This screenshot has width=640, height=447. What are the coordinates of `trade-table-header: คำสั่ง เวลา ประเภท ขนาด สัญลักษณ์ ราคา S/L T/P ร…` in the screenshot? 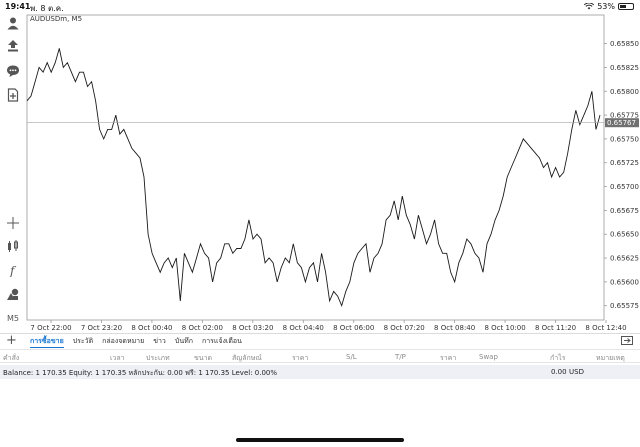 It's located at (320, 356).